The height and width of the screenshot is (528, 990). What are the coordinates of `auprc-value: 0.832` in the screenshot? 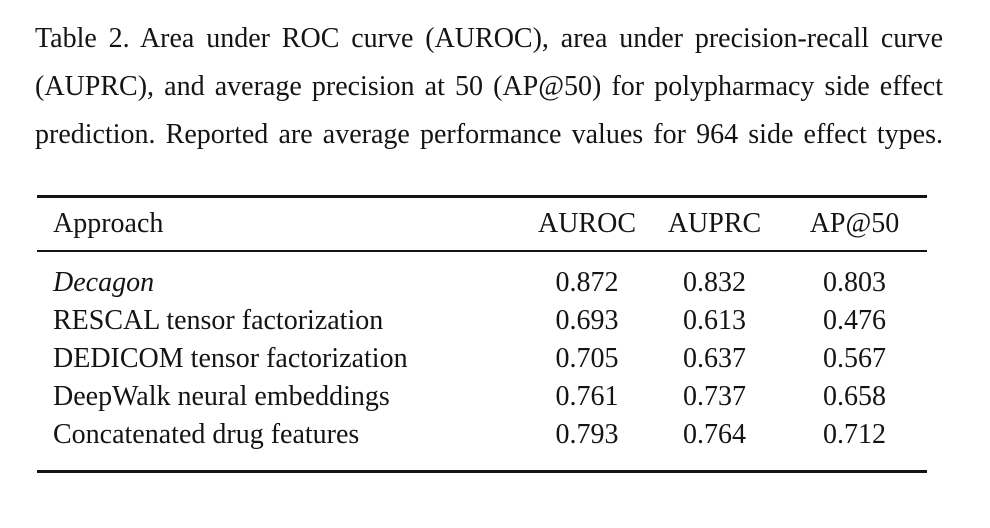 It's located at (714, 282).